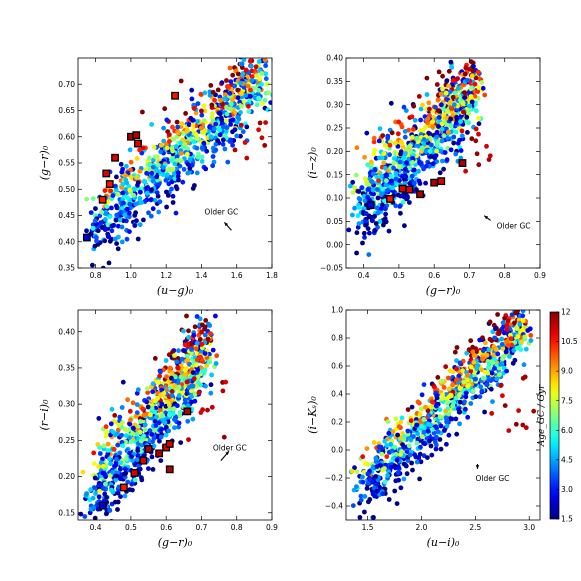  Describe the element at coordinates (66, 241) in the screenshot. I see `y-tick-label: 0.40` at that location.